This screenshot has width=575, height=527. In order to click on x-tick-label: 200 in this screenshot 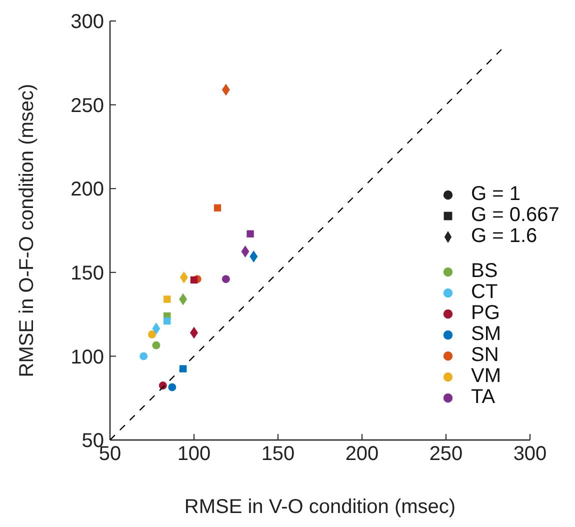, I will do `click(362, 454)`.